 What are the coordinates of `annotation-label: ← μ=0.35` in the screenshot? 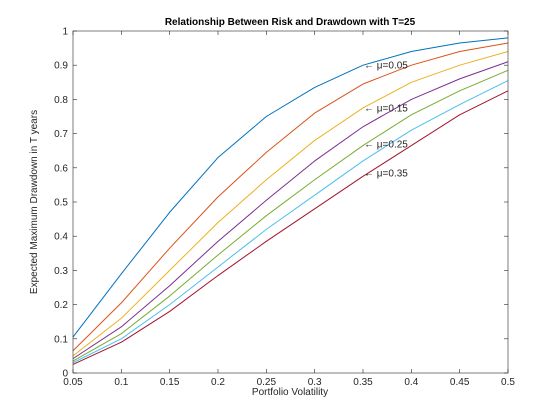 It's located at (386, 173).